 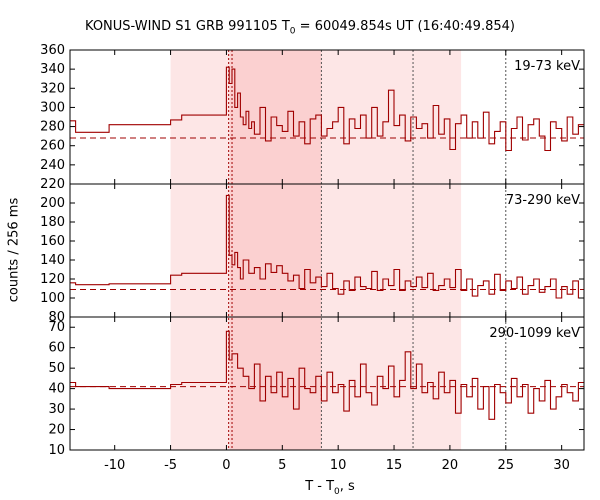 I want to click on y-tick-label: 240, so click(x=52, y=165).